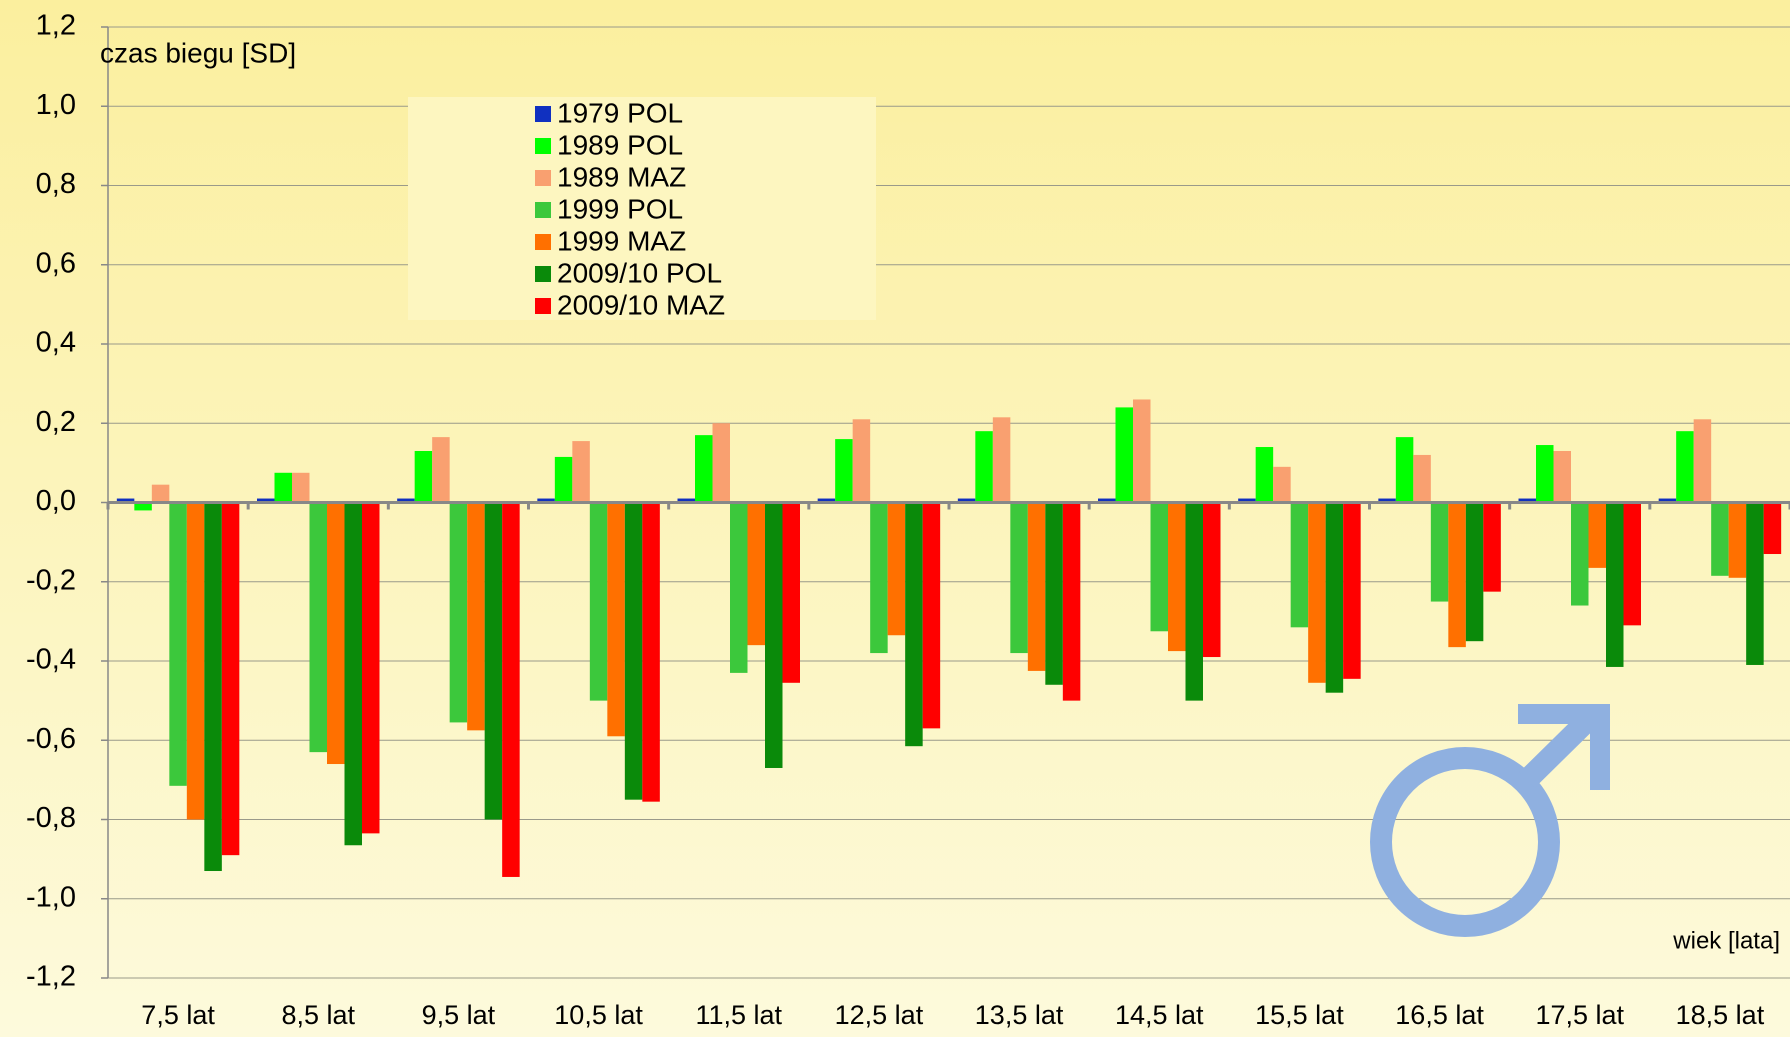 This screenshot has height=1037, width=1790. Describe the element at coordinates (56, 501) in the screenshot. I see `y-tick-label: 0,0` at that location.